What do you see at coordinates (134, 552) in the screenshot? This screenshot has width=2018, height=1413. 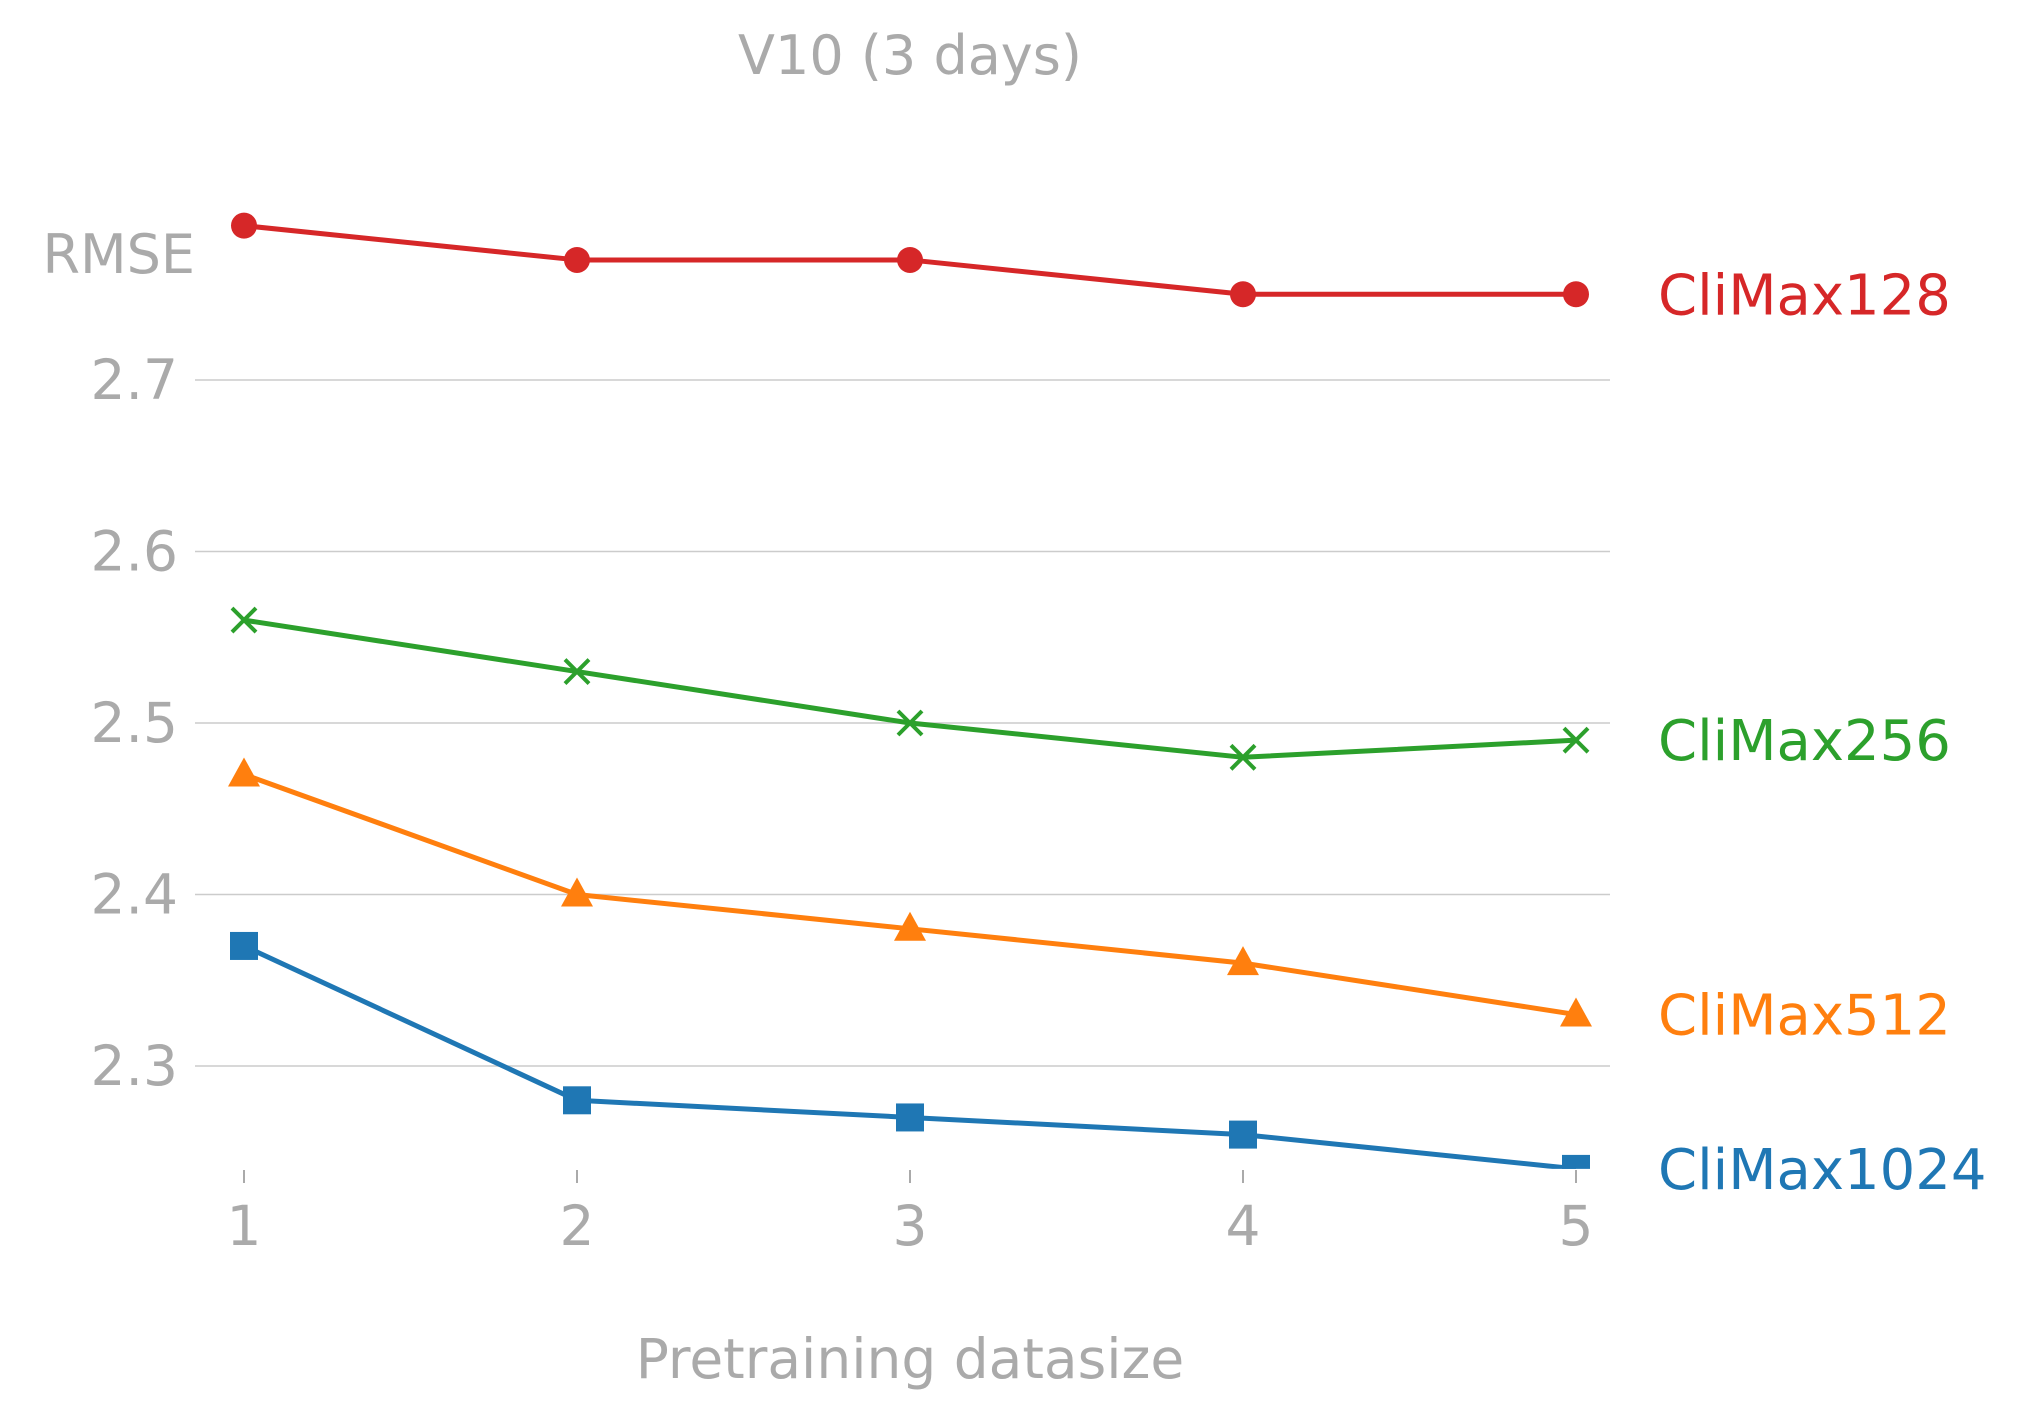 I see `y-tick-label: 2.6` at bounding box center [134, 552].